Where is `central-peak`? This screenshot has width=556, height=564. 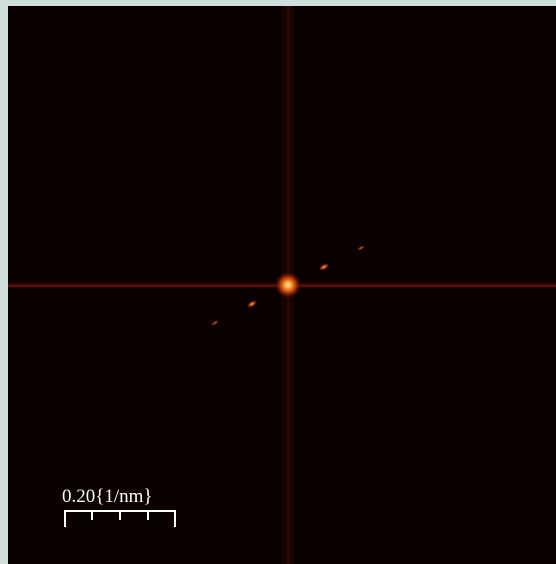
central-peak is located at coordinates (288, 285).